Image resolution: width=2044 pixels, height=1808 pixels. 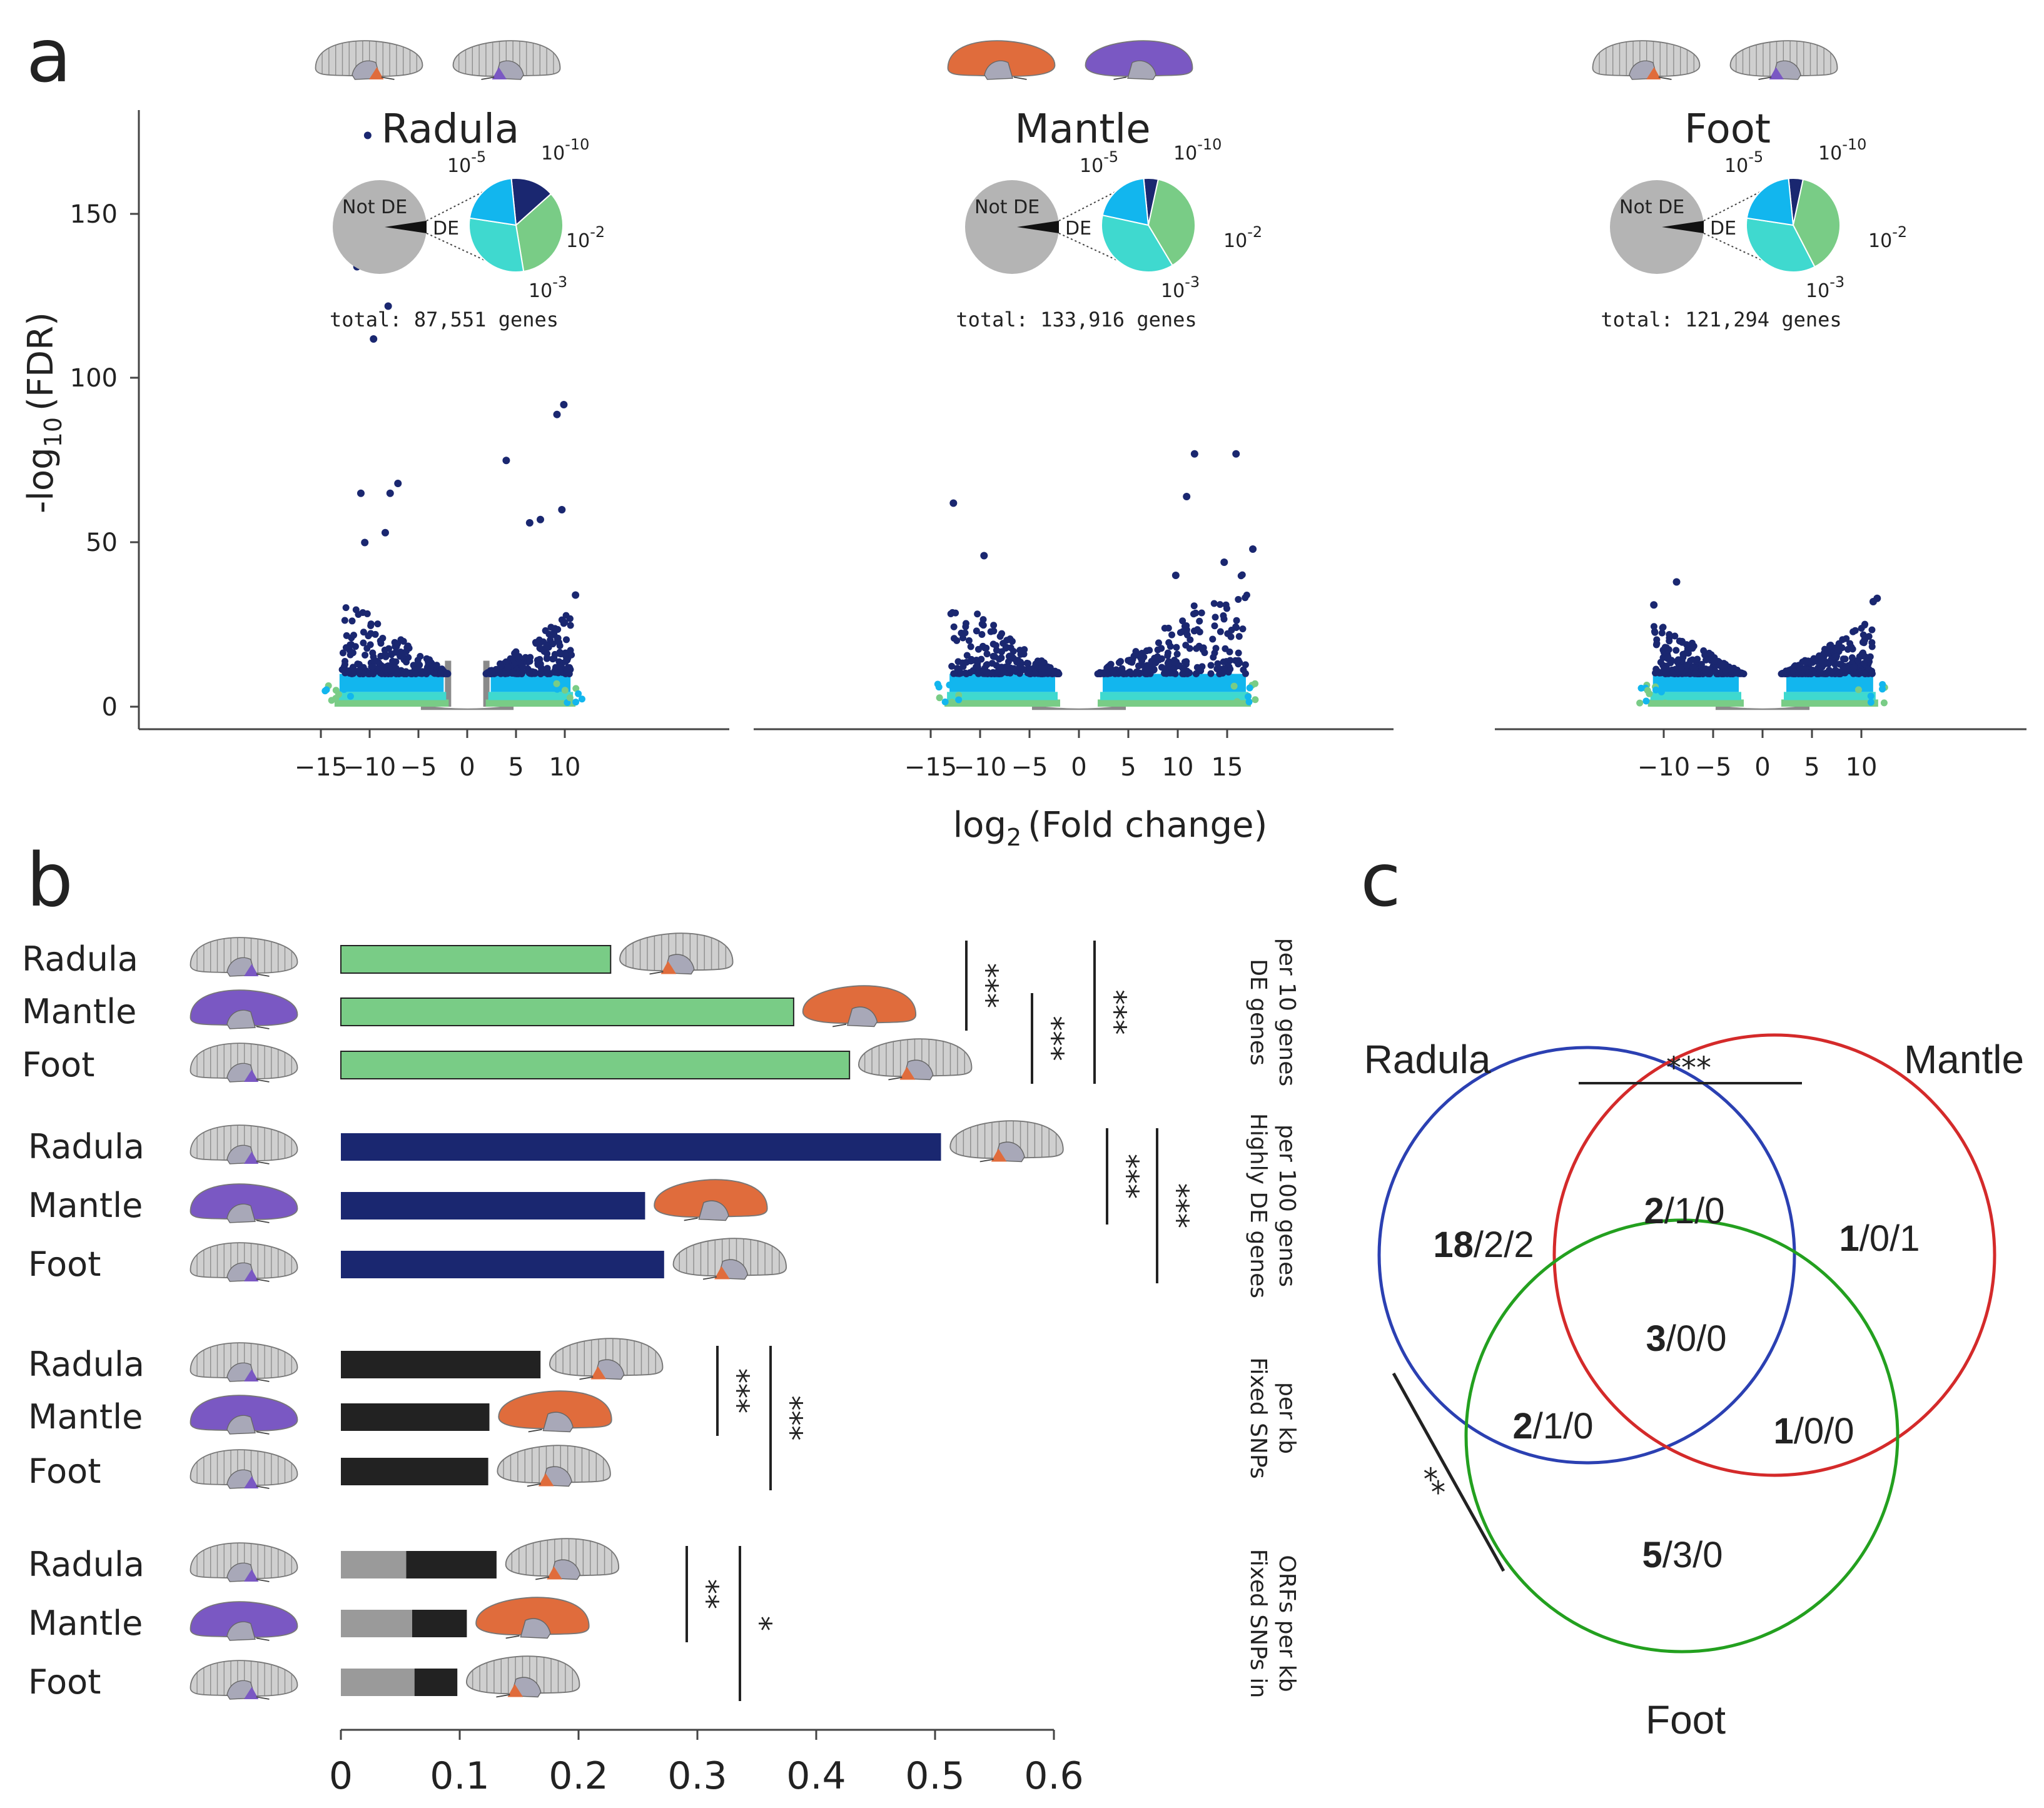 I want to click on pie-title: Mantle, so click(x=1082, y=129).